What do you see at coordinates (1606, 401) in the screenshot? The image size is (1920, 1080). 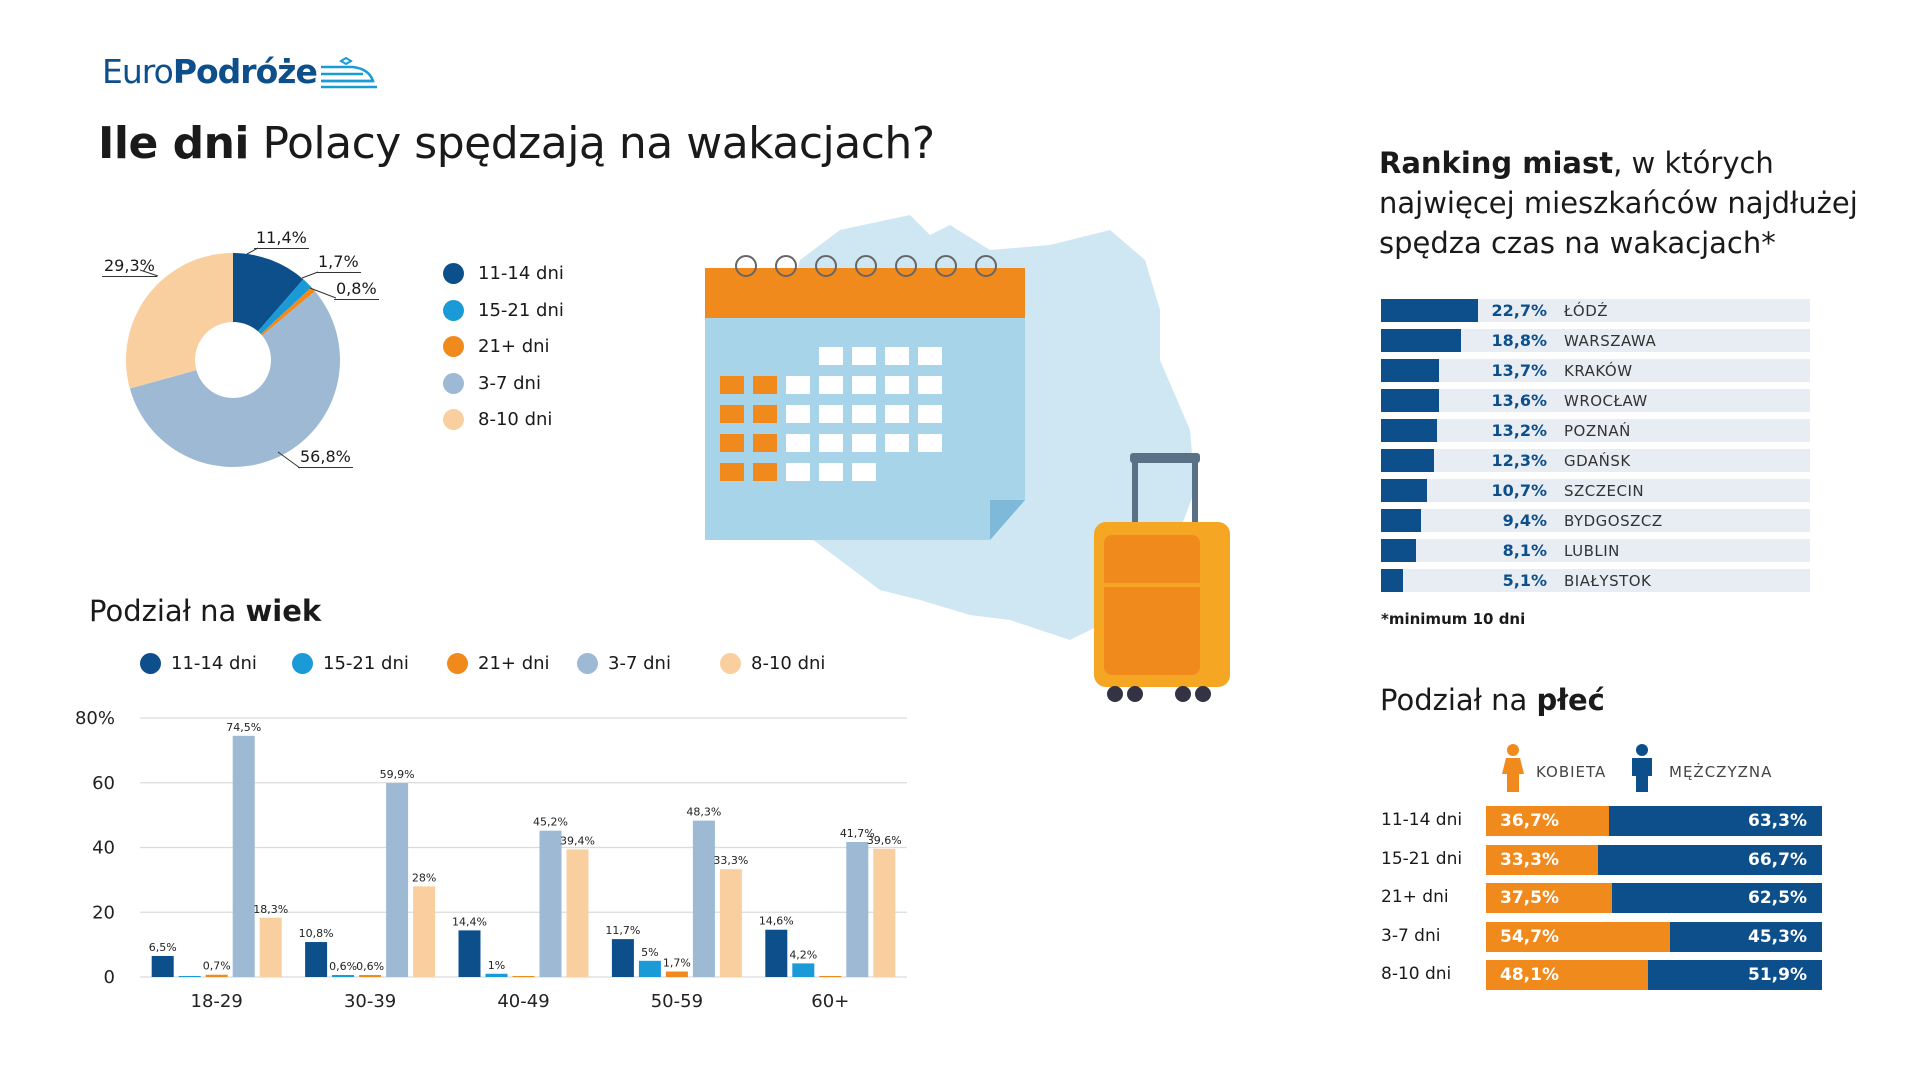 I see `ranking-city: WROCŁAW` at bounding box center [1606, 401].